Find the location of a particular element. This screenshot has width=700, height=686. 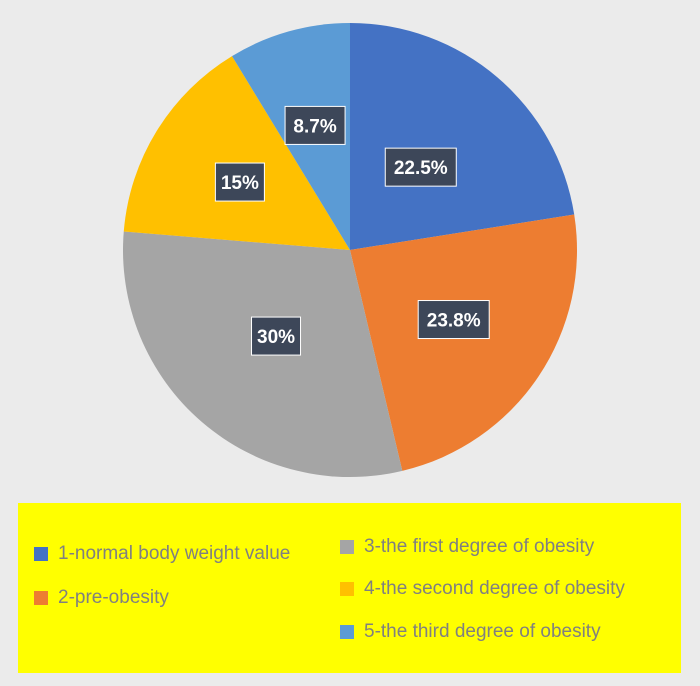

data-labels: 22.5% 23.8% 30% 15% 8.7% is located at coordinates (352, 230).